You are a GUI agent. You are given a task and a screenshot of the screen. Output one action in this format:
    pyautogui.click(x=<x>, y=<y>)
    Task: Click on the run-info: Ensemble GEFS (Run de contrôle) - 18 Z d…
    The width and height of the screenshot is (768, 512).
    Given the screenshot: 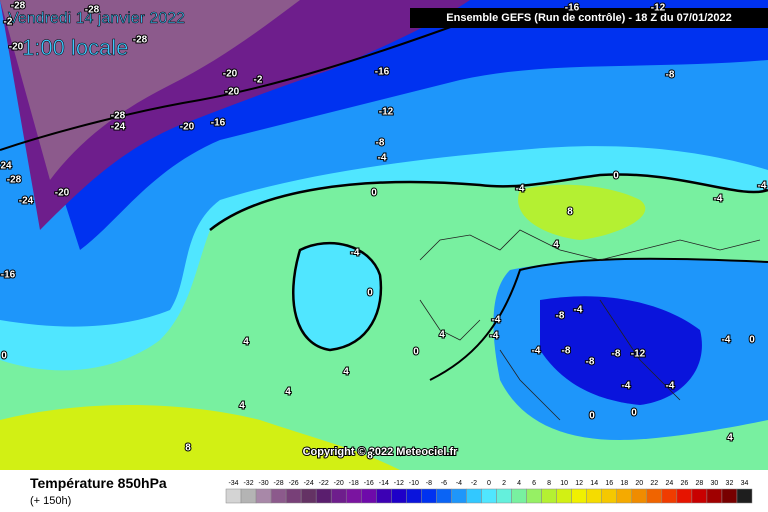 What is the action you would take?
    pyautogui.click(x=588, y=18)
    